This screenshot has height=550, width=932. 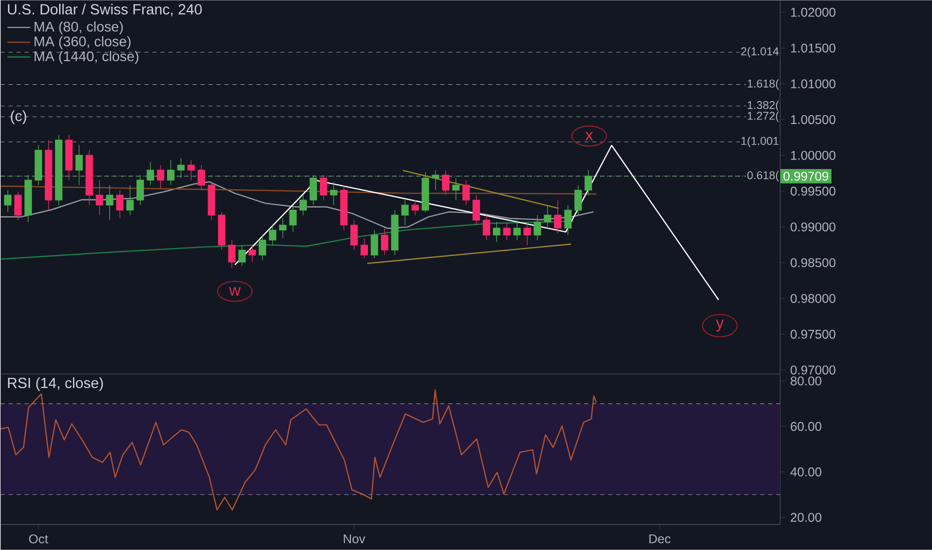 What do you see at coordinates (38, 539) in the screenshot?
I see `x-tick-label: Oct` at bounding box center [38, 539].